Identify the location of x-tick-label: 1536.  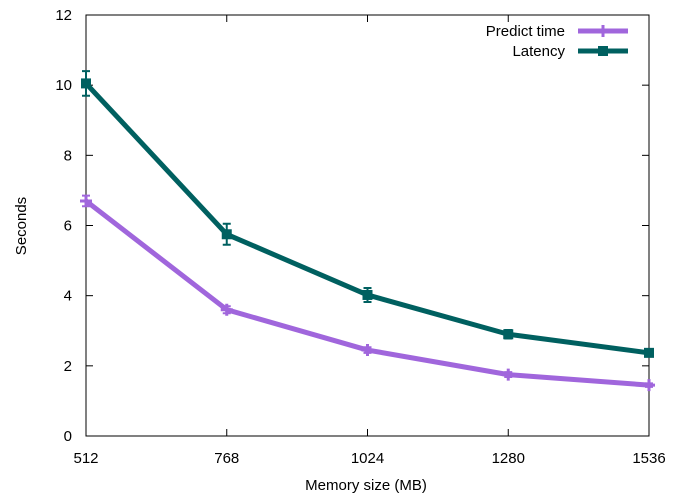
(648, 458).